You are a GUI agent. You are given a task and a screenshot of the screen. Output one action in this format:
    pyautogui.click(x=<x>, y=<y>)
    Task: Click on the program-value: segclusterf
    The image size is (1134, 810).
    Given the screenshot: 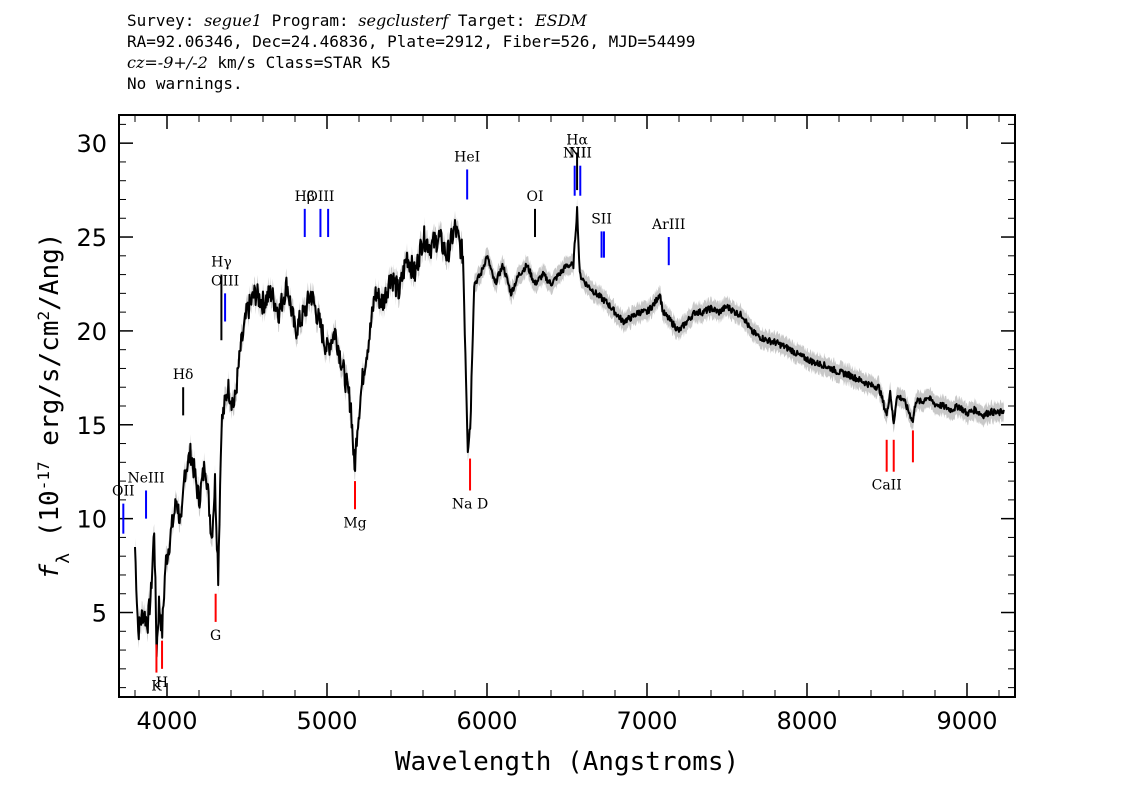 What is the action you would take?
    pyautogui.click(x=403, y=20)
    